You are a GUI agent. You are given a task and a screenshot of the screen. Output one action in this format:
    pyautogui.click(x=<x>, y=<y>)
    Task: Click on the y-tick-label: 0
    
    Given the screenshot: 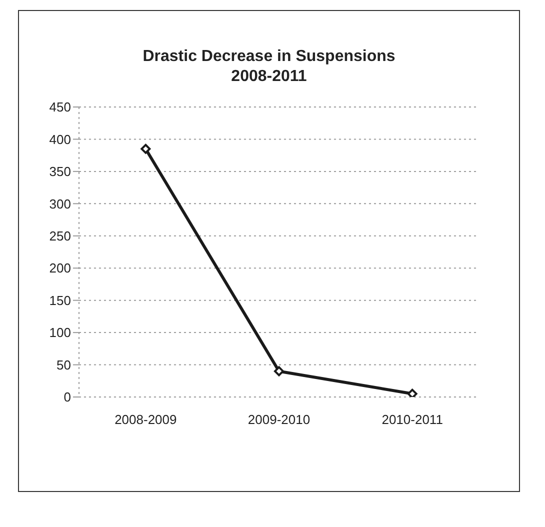 What is the action you would take?
    pyautogui.click(x=67, y=397)
    